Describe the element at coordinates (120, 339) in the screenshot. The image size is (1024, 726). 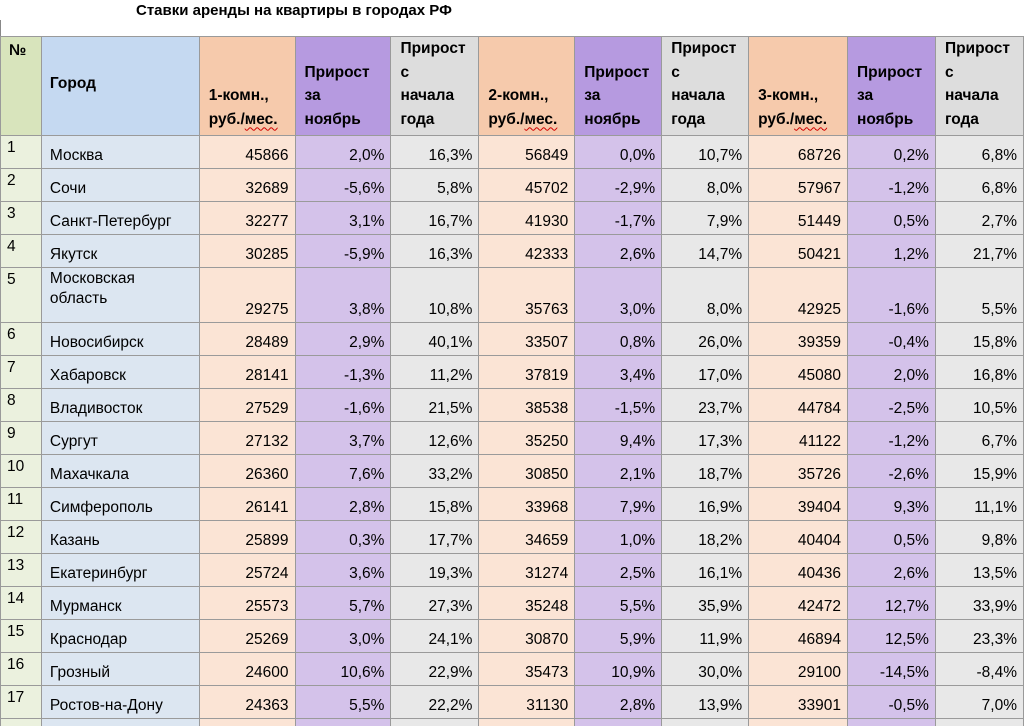
I see `city-name: Новосибирск` at that location.